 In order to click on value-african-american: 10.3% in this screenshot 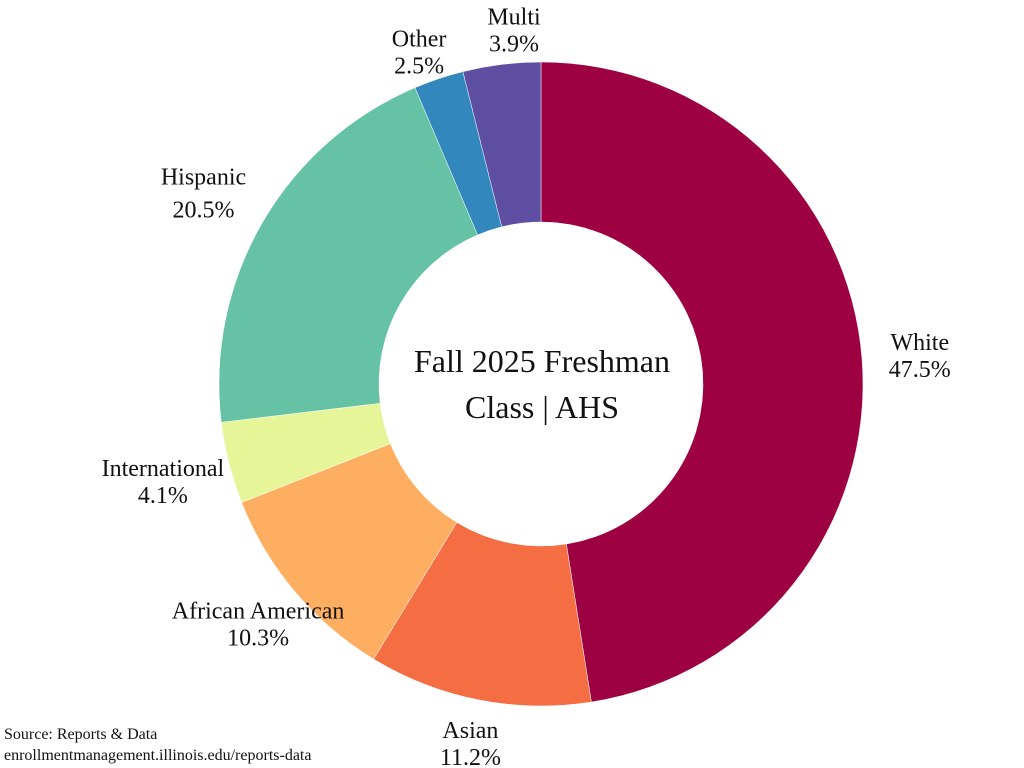, I will do `click(258, 639)`.